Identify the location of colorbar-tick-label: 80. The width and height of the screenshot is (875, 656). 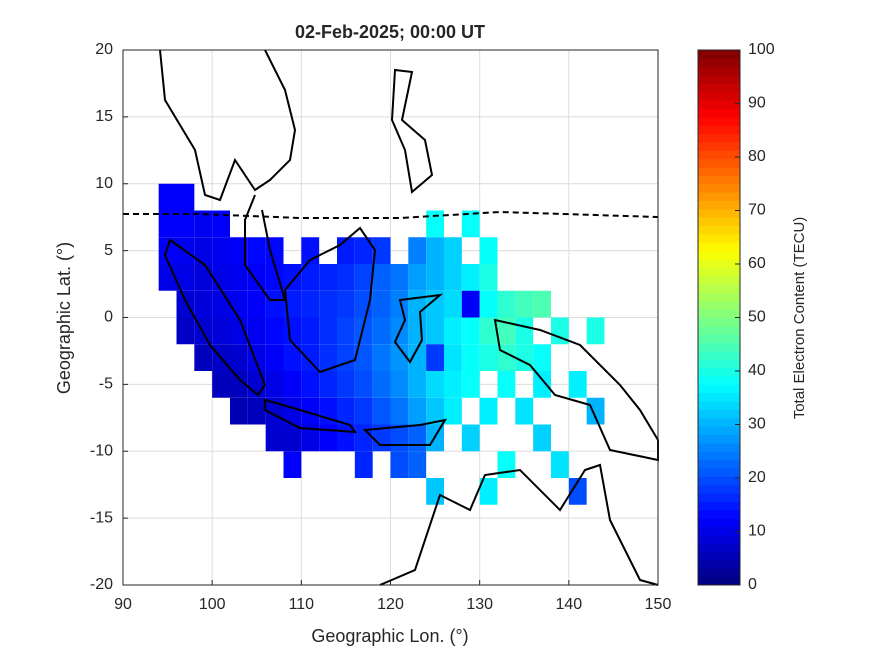
(757, 156).